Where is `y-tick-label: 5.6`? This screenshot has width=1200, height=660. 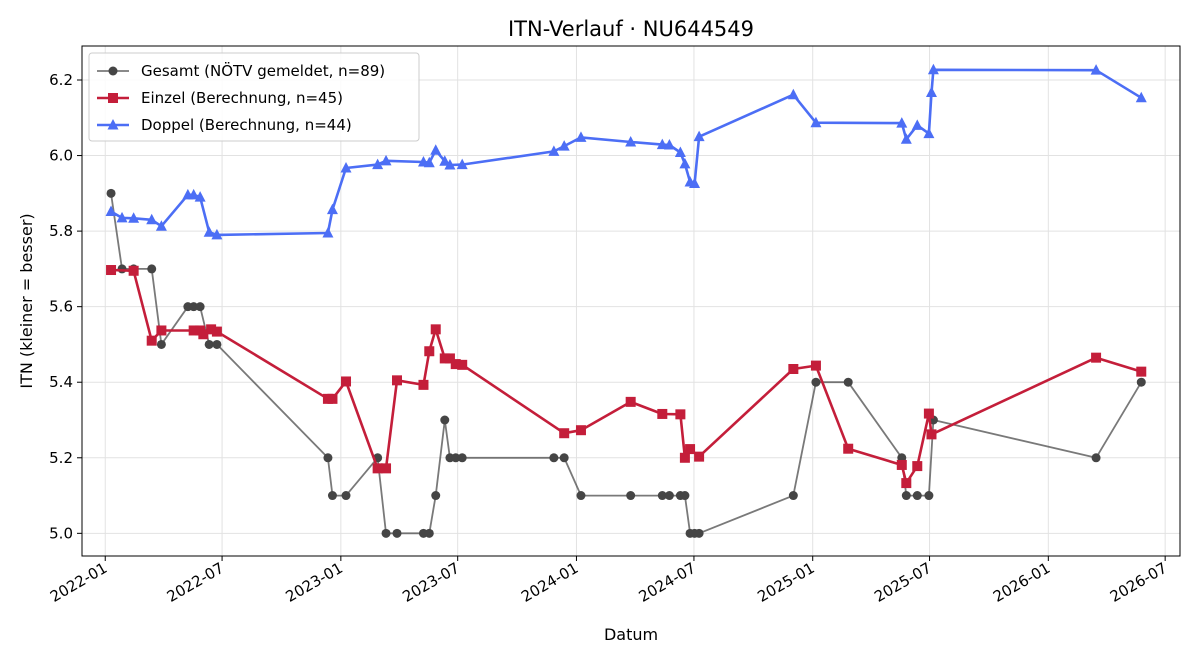
y-tick-label: 5.6 is located at coordinates (61, 307).